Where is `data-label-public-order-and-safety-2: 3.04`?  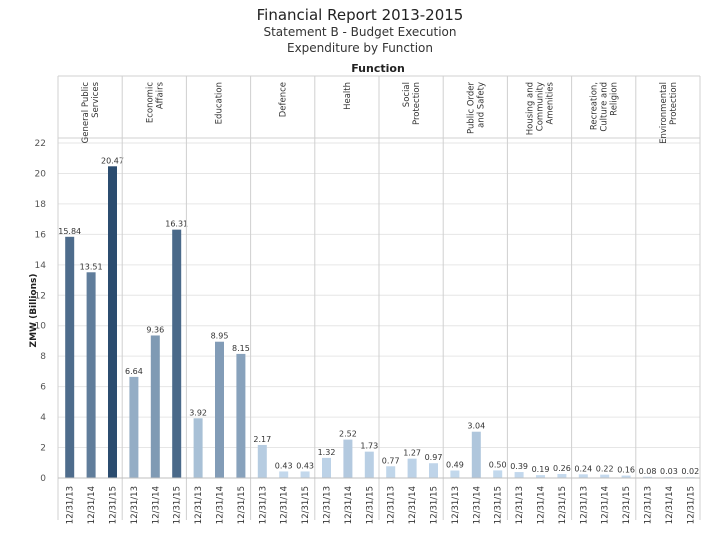
data-label-public-order-and-safety-2: 3.04 is located at coordinates (476, 426).